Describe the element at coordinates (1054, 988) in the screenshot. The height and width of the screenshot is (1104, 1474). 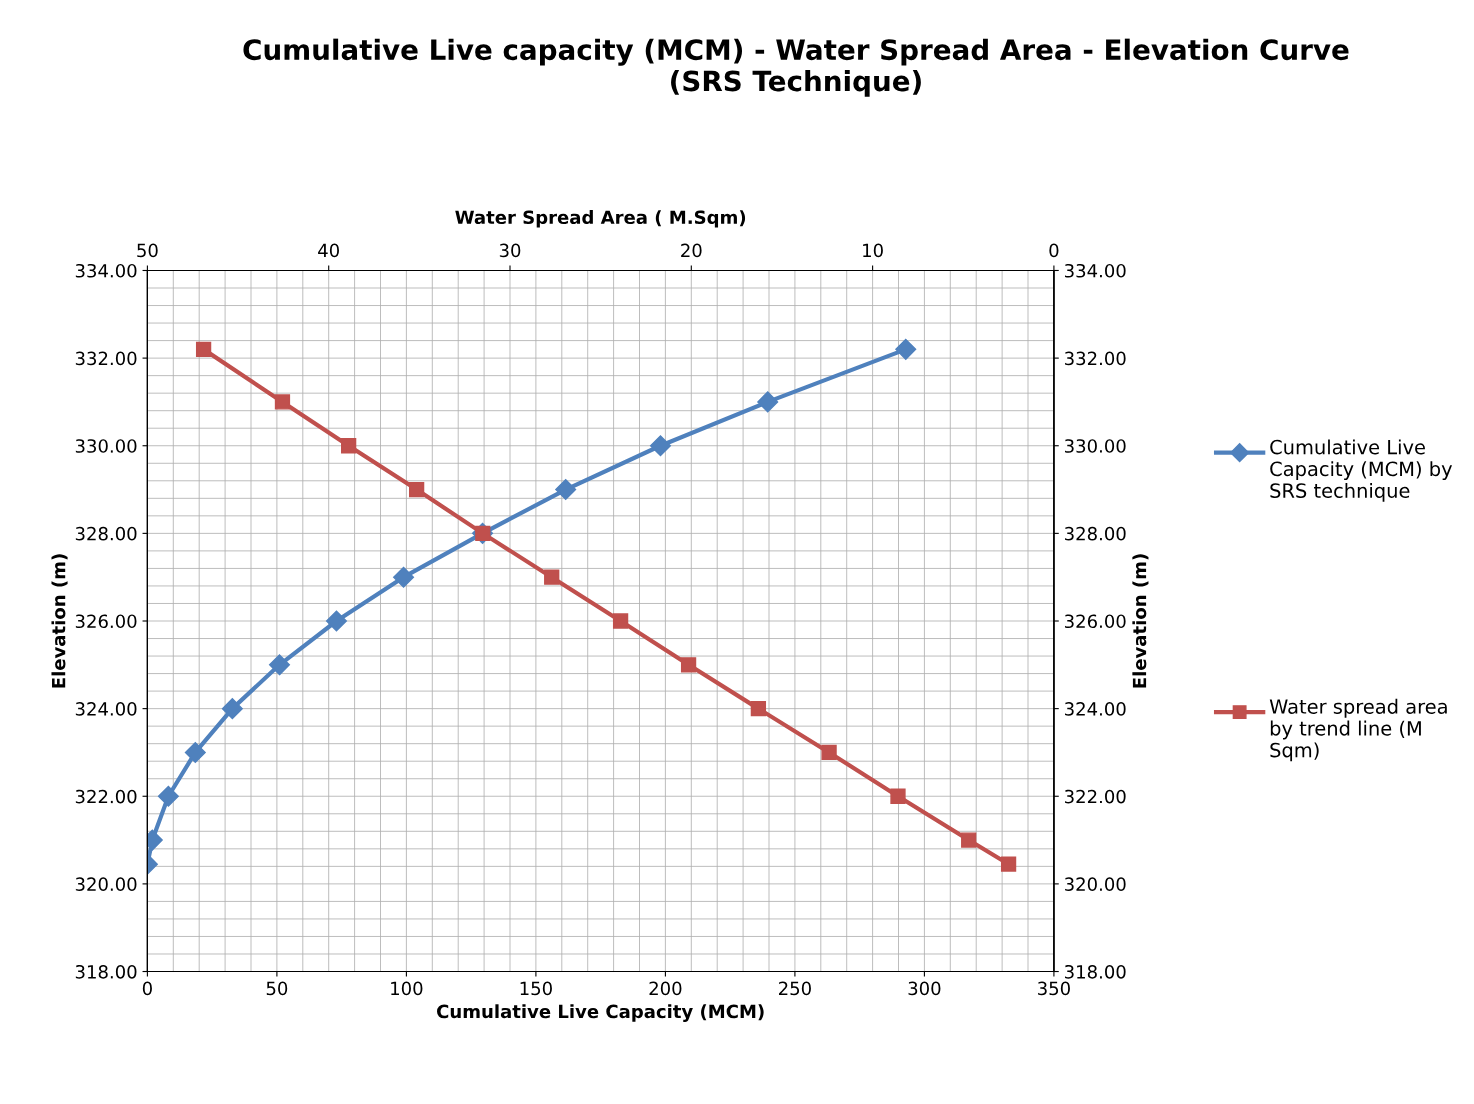
I see `x-tick-label: 350` at that location.